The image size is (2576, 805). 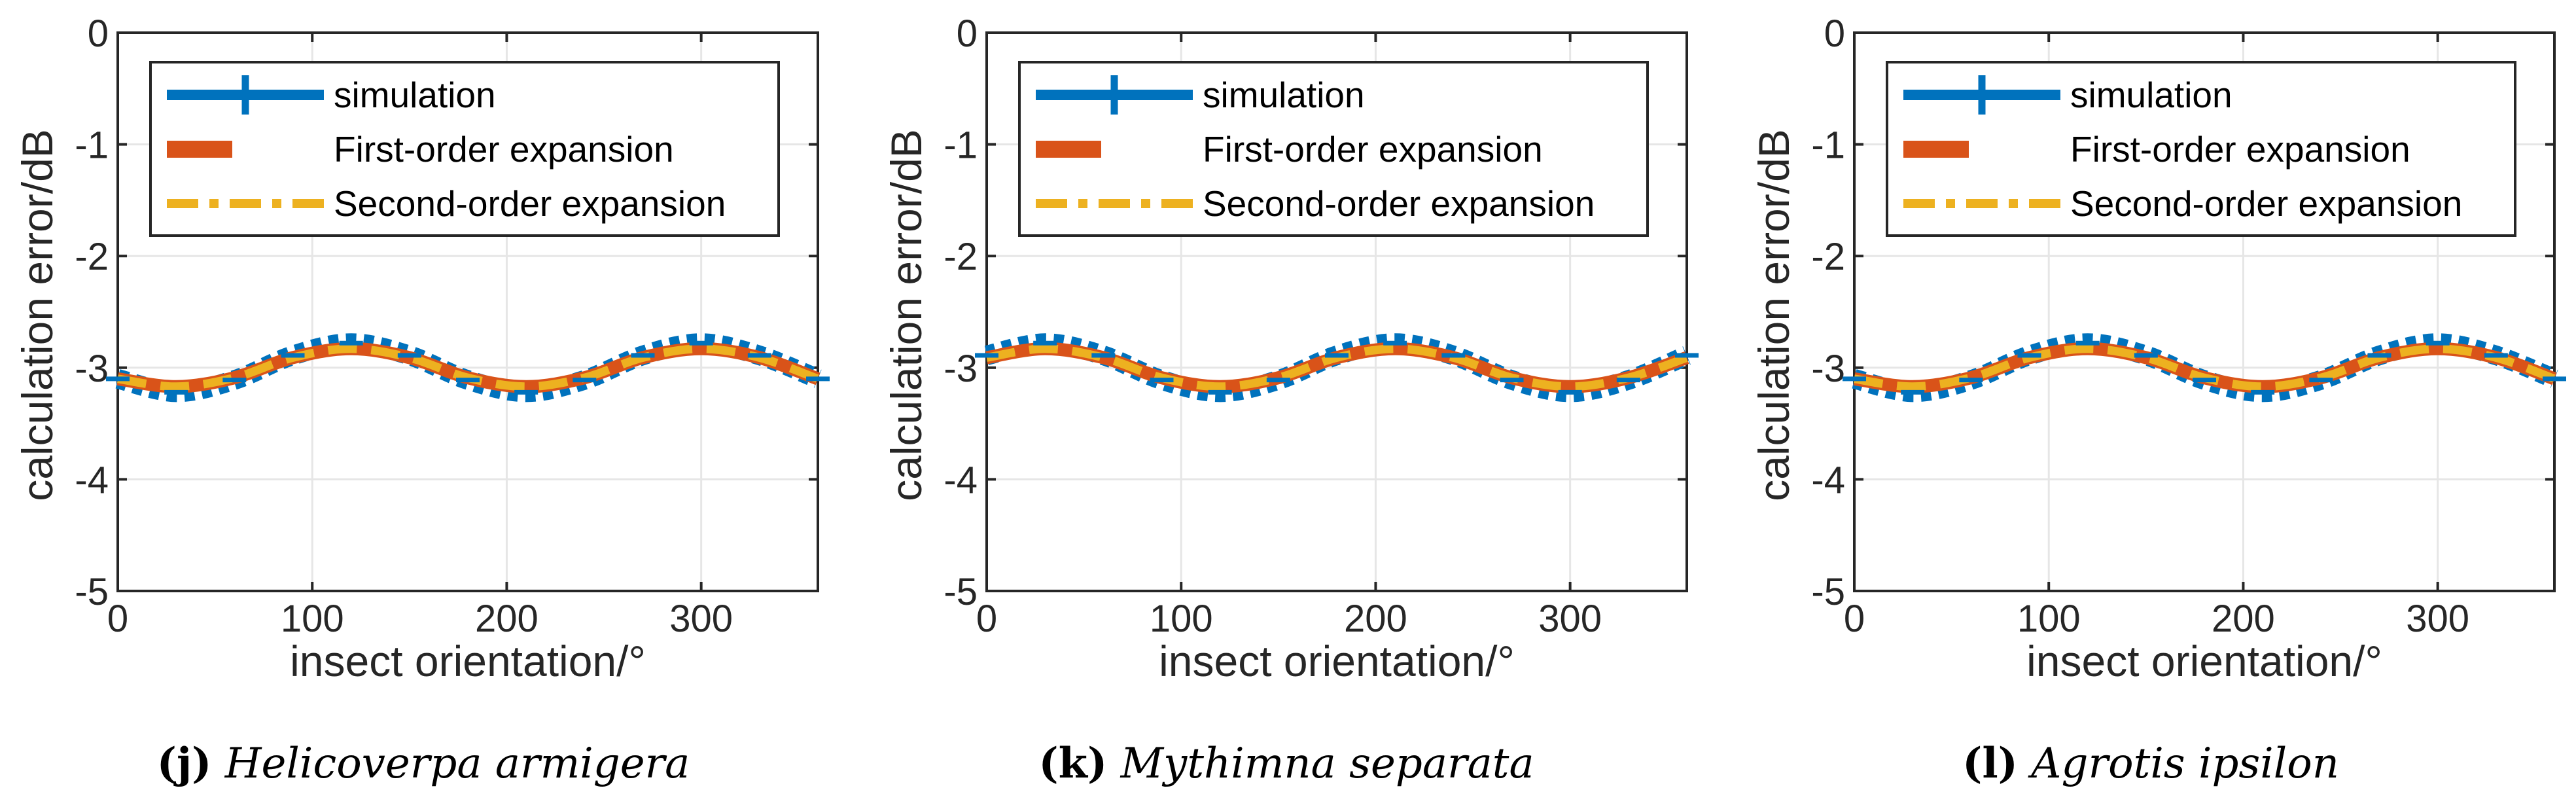 I want to click on caption-2: (k) Mythimna separata, so click(x=1286, y=763).